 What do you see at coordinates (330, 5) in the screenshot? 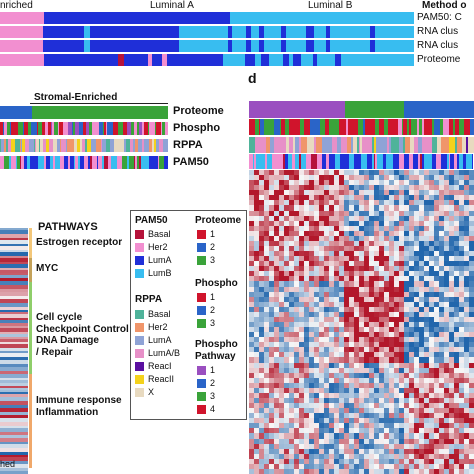
I see `group-label-luminal-b: Luminal B` at bounding box center [330, 5].